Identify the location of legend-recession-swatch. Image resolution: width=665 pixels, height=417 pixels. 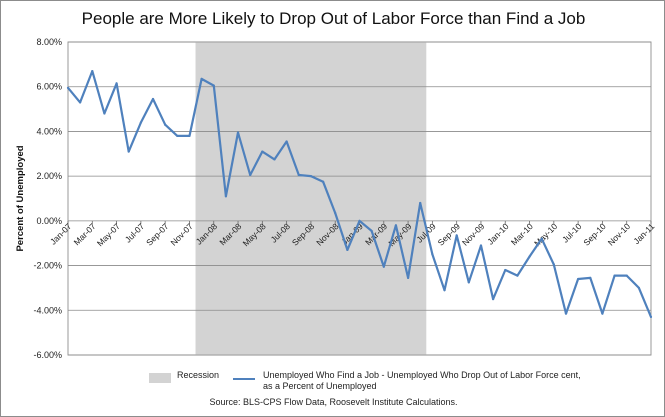
(160, 378).